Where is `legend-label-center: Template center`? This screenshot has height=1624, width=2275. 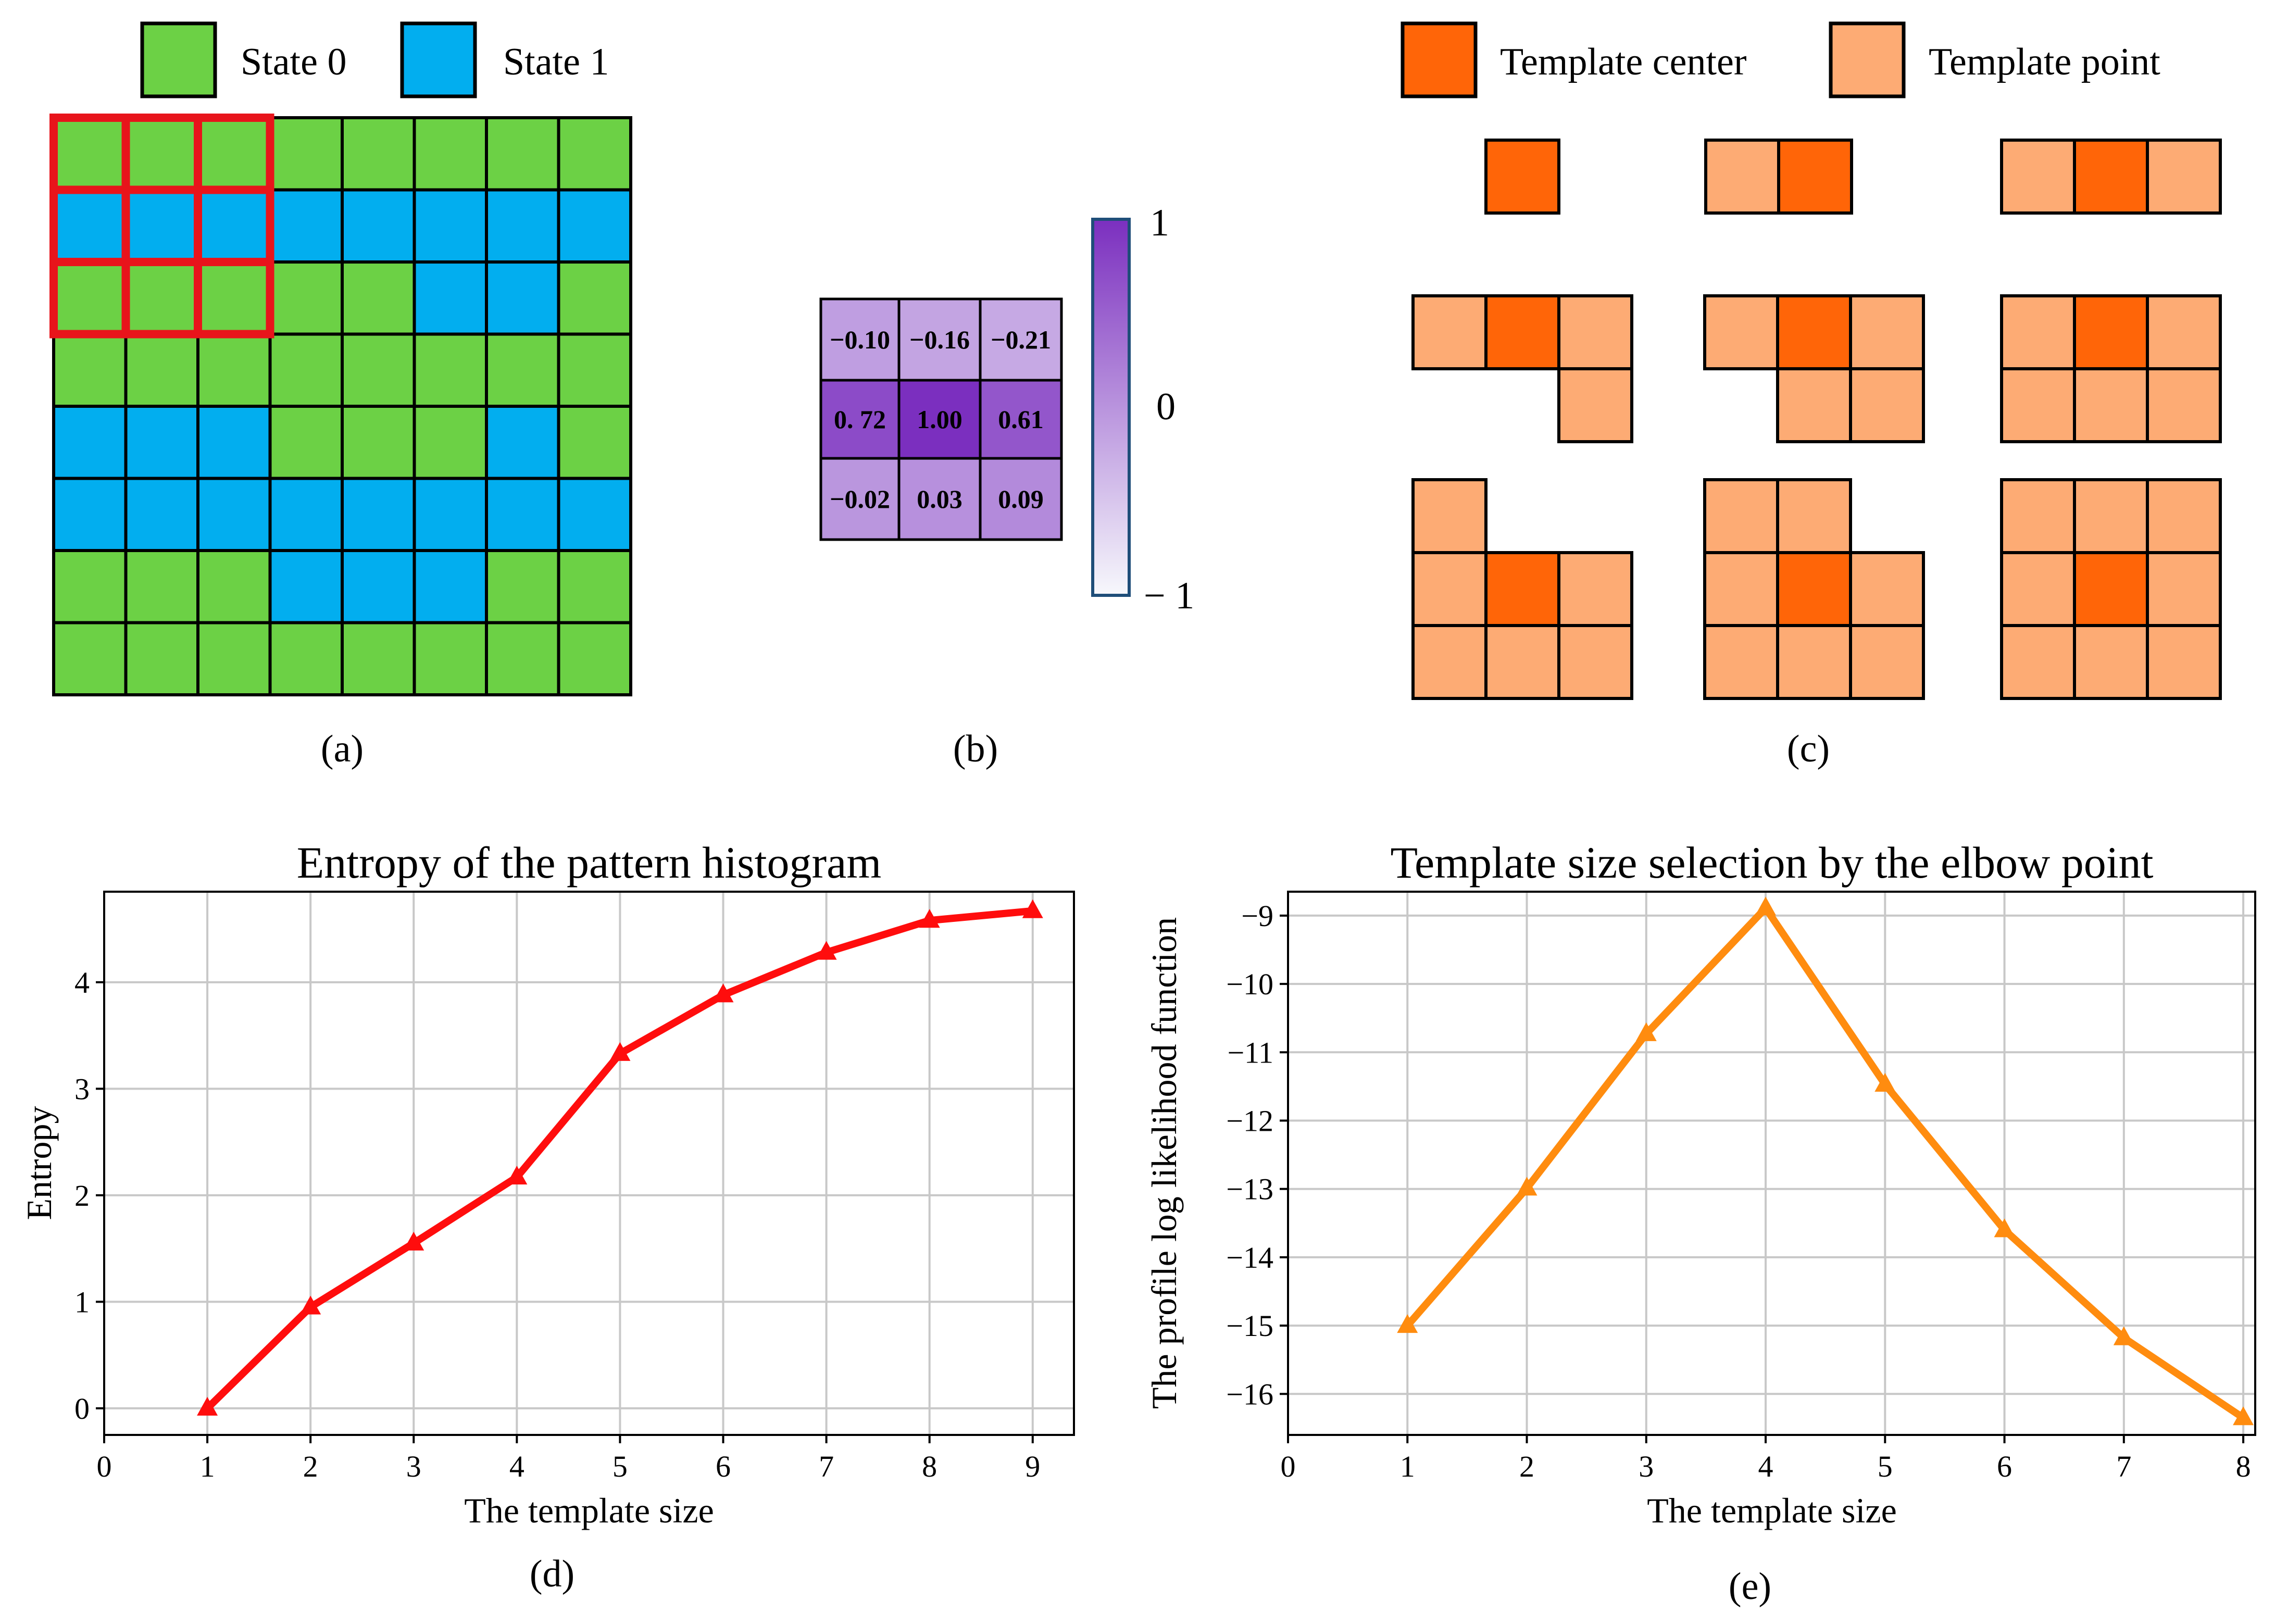
legend-label-center: Template center is located at coordinates (1623, 62).